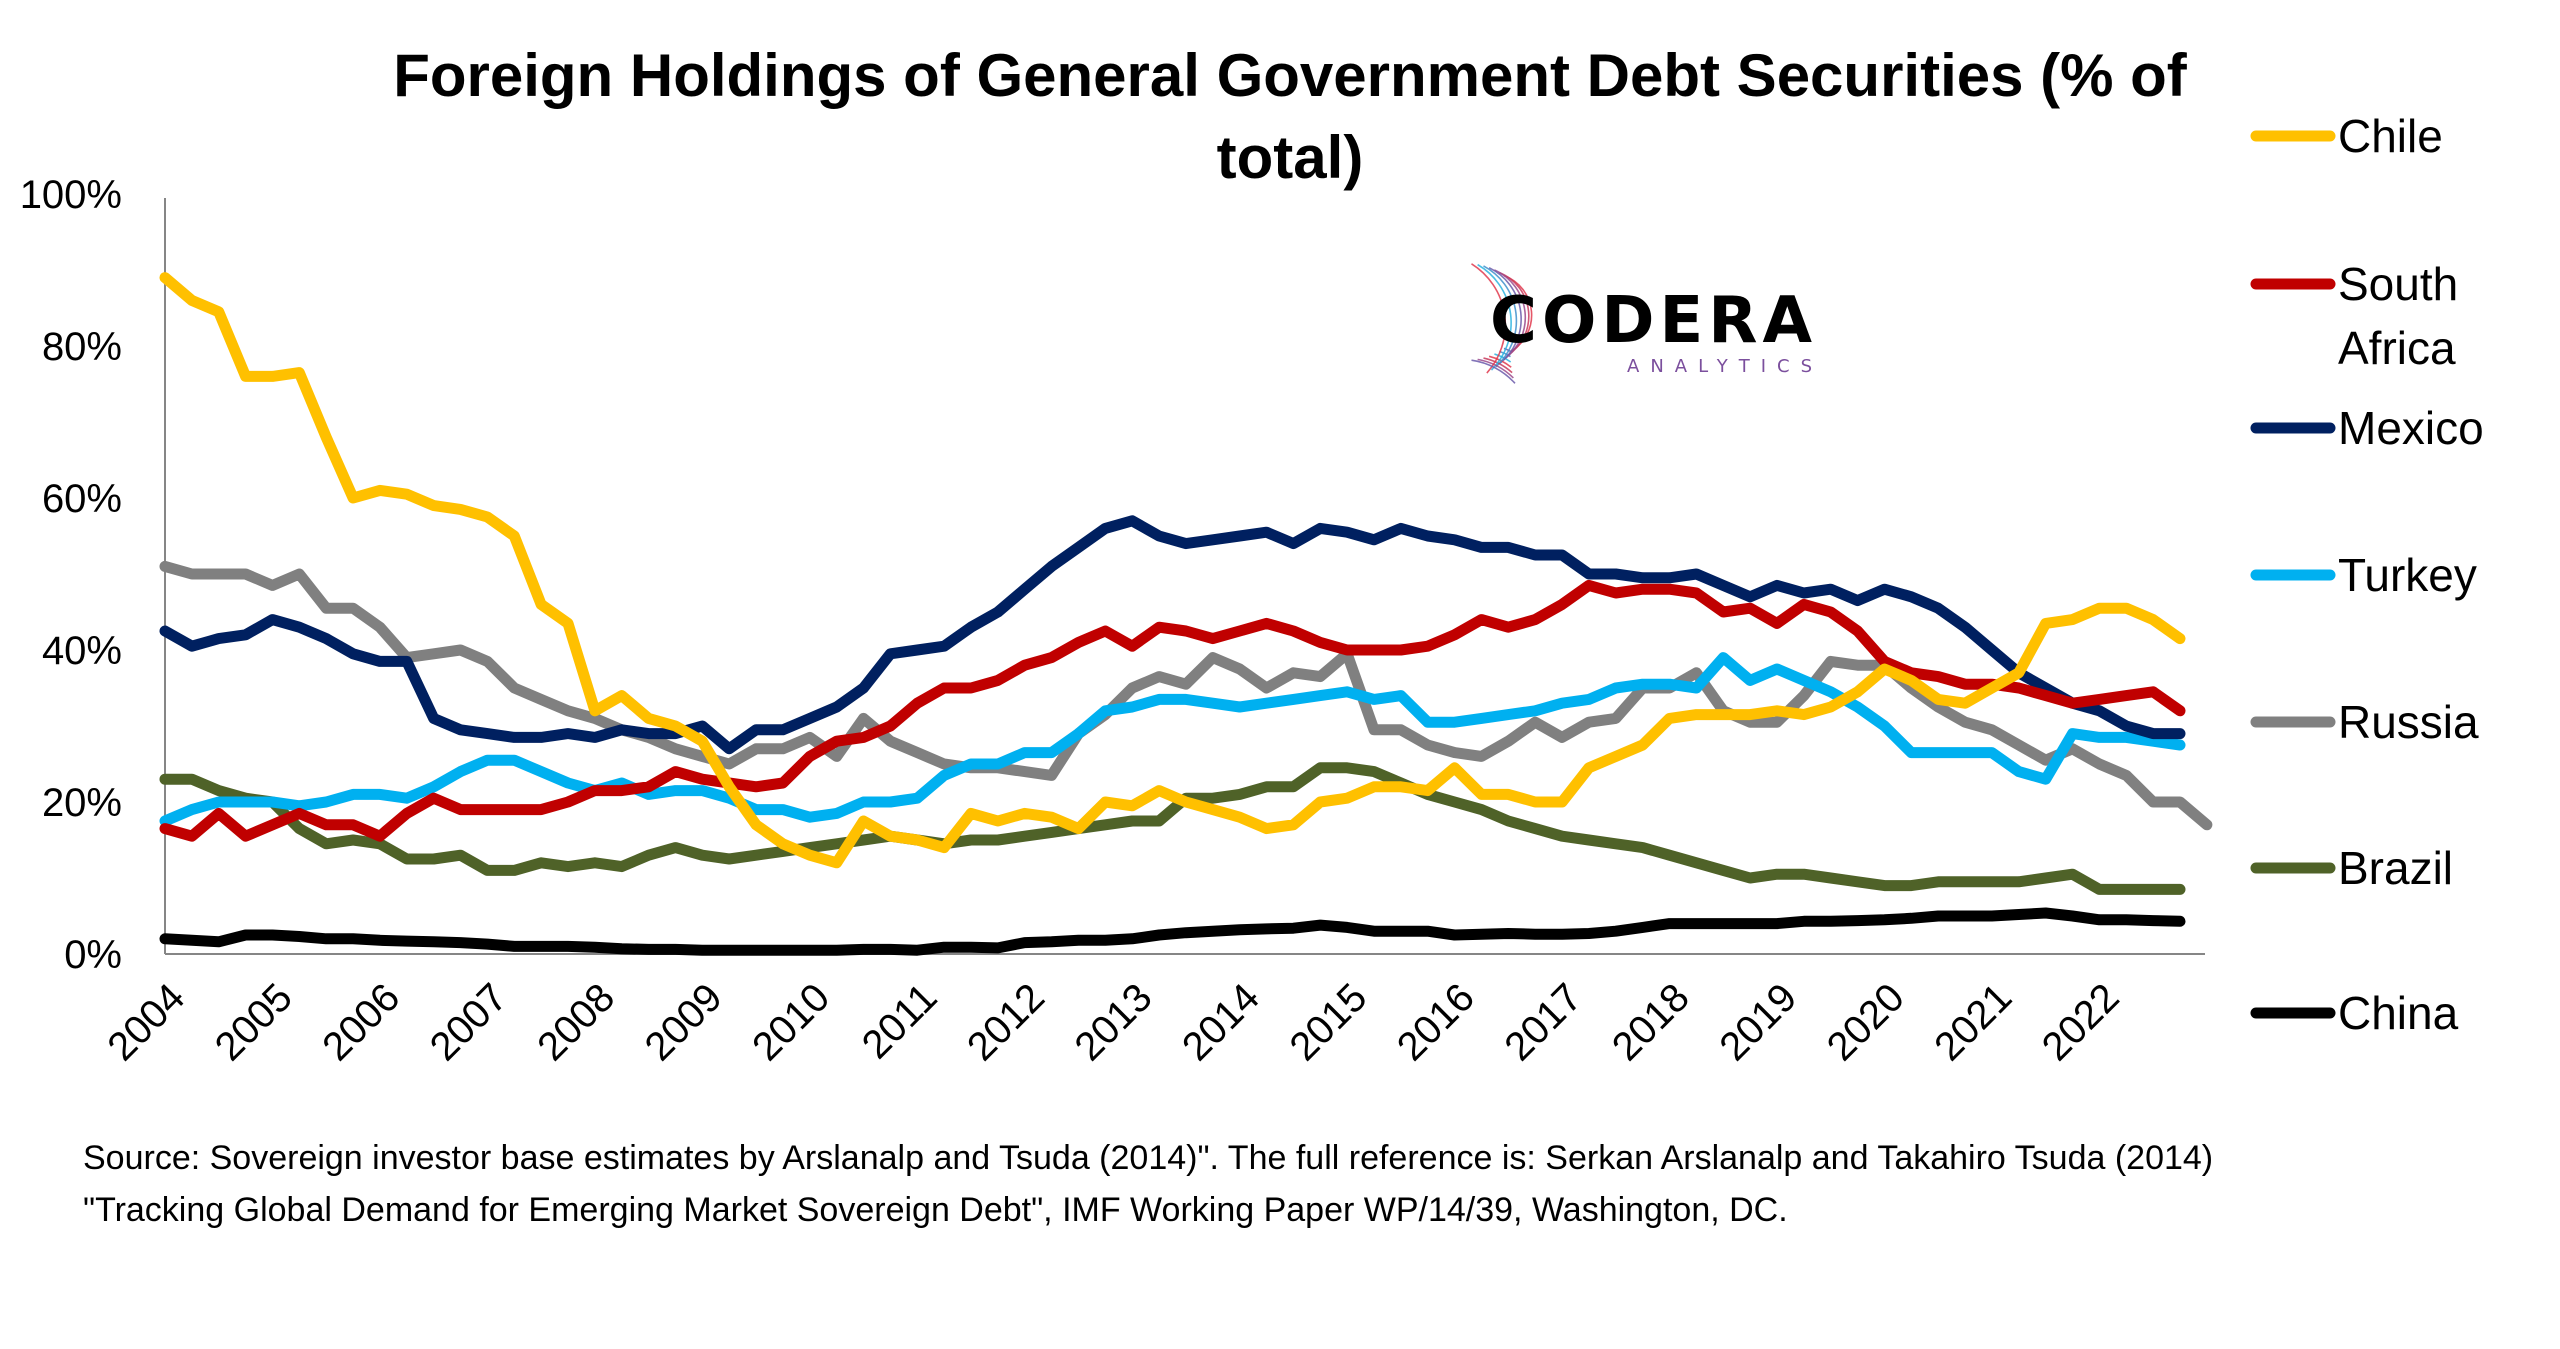 Image resolution: width=2560 pixels, height=1349 pixels. Describe the element at coordinates (1172, 635) in the screenshot. I see `series-line-mexico` at that location.